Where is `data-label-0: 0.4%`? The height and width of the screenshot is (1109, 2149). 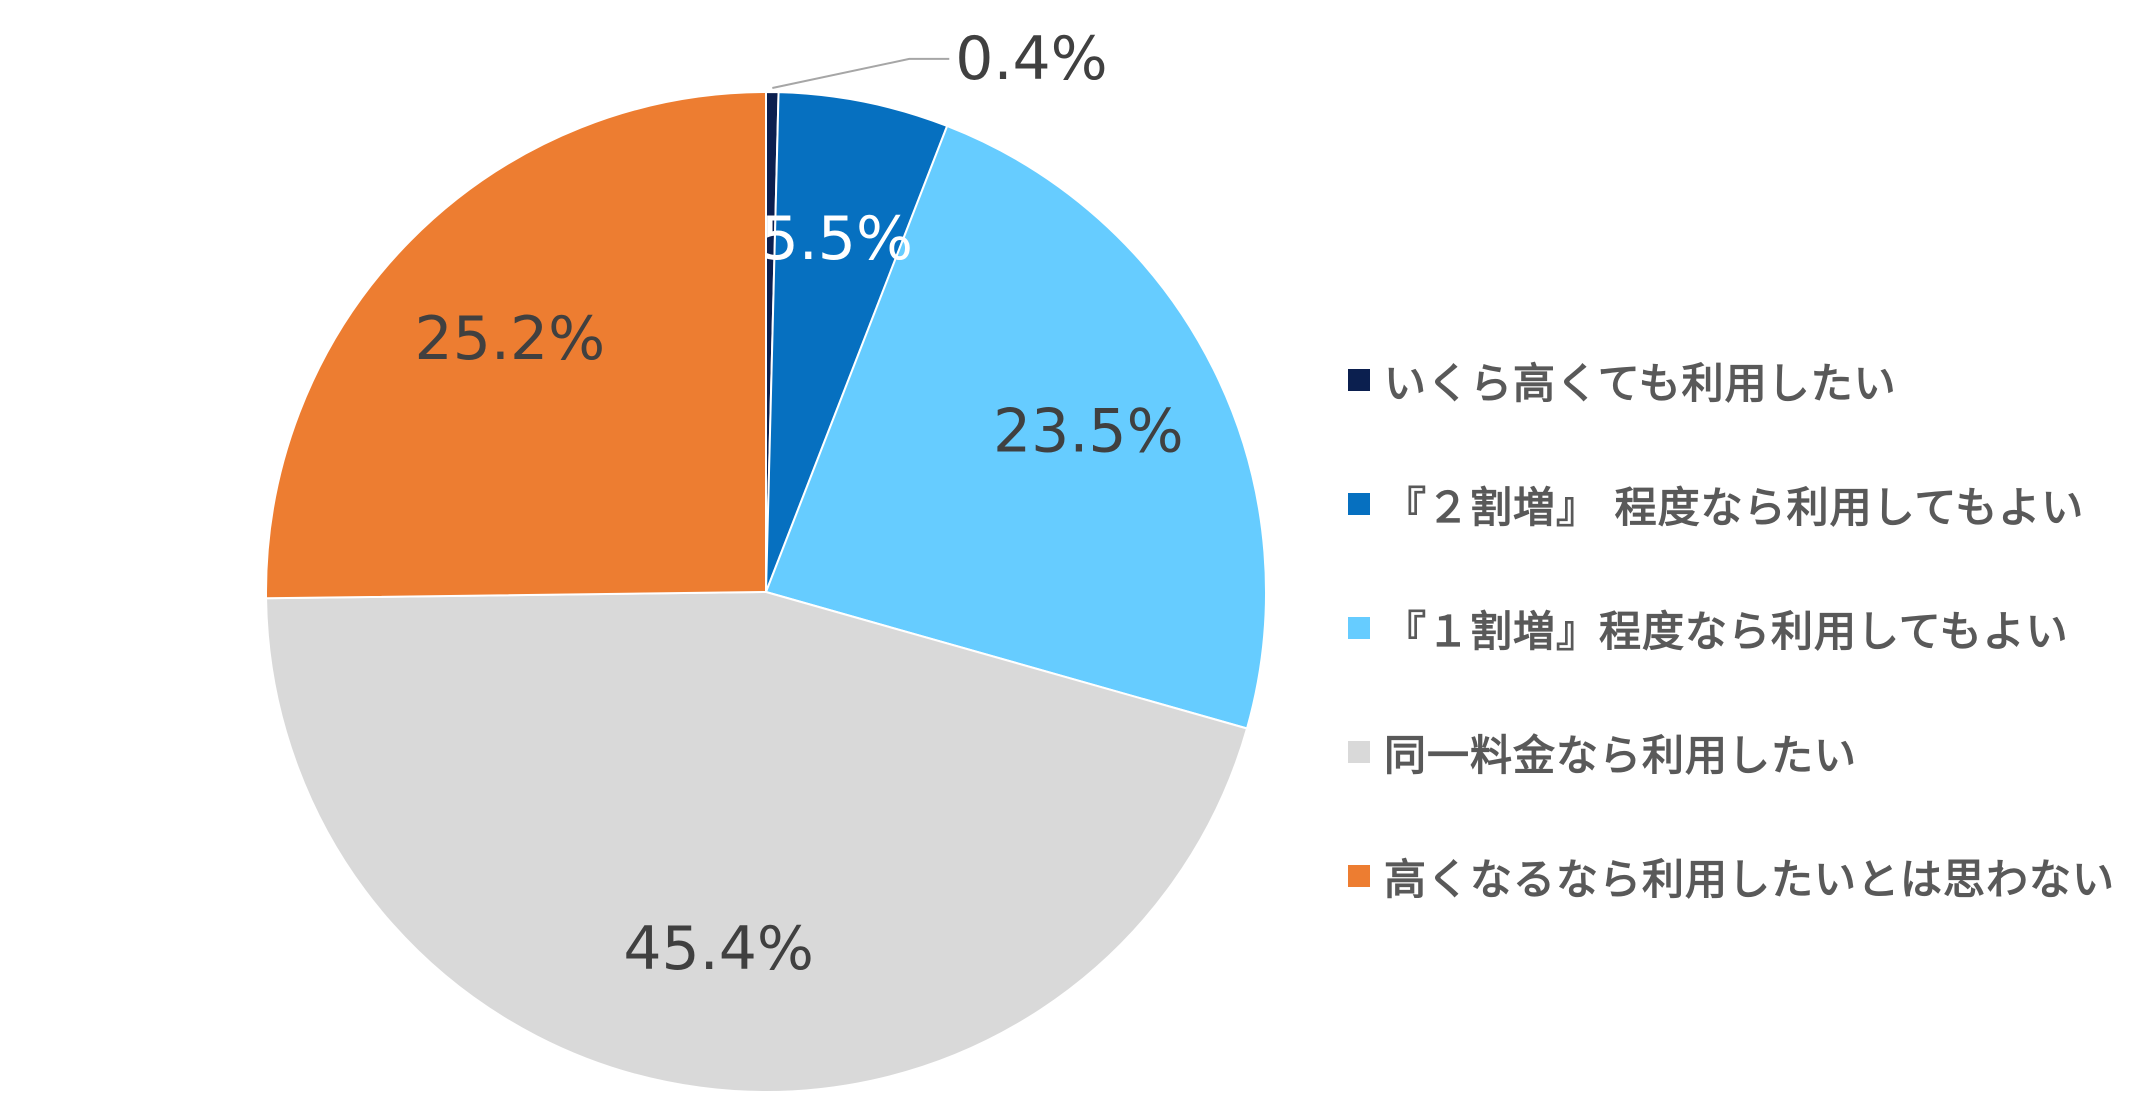 data-label-0: 0.4% is located at coordinates (1031, 59).